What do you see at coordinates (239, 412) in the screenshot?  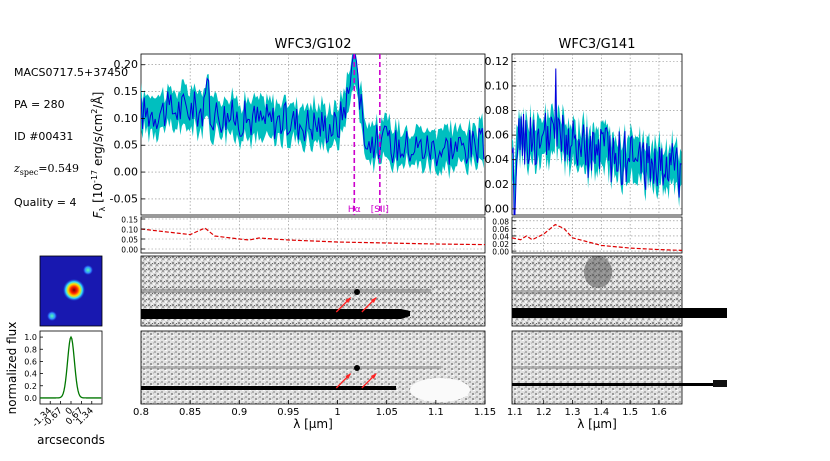 I see `left-xaxis-tick-label: 0.9` at bounding box center [239, 412].